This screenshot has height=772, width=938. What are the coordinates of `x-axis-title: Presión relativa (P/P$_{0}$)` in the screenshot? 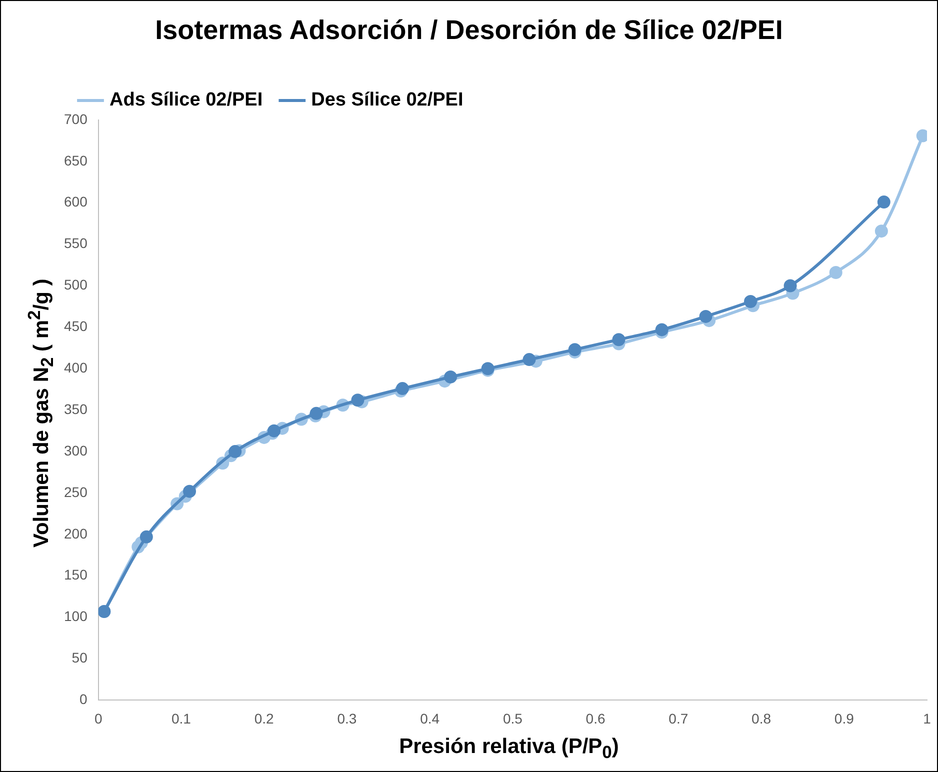 It's located at (509, 749).